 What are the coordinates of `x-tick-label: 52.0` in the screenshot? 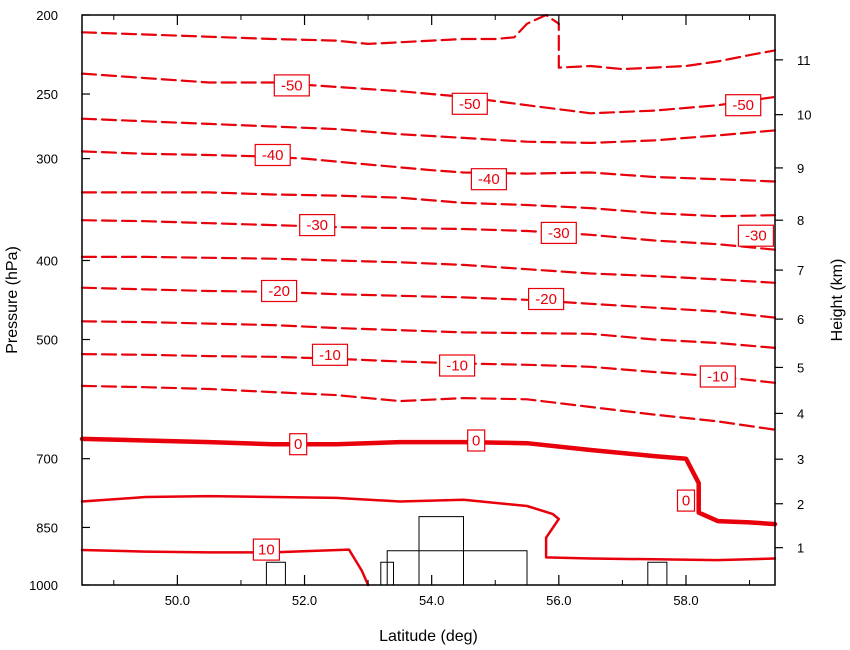 It's located at (304, 600).